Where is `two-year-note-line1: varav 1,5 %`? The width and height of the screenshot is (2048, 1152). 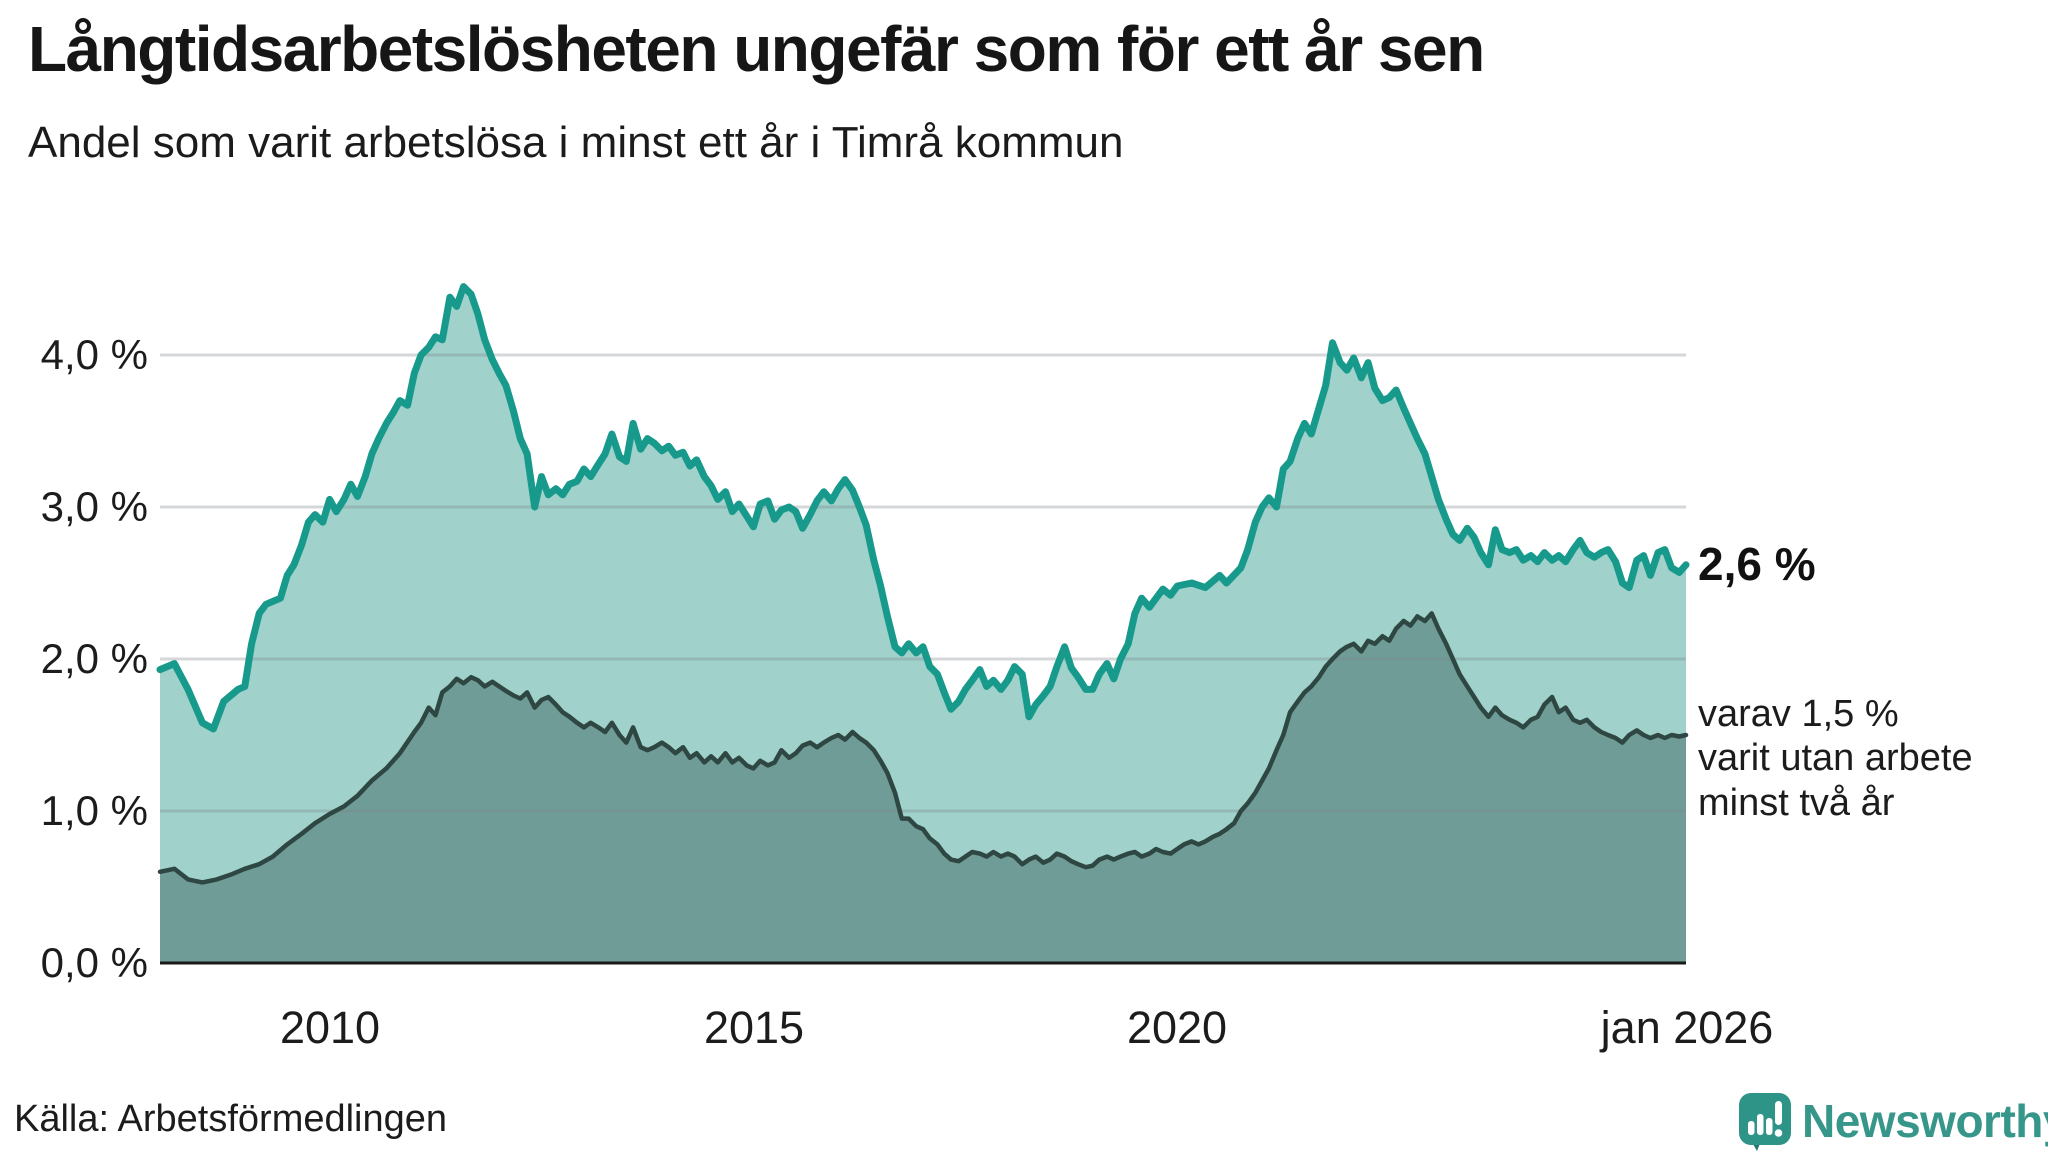
two-year-note-line1: varav 1,5 % is located at coordinates (1798, 714).